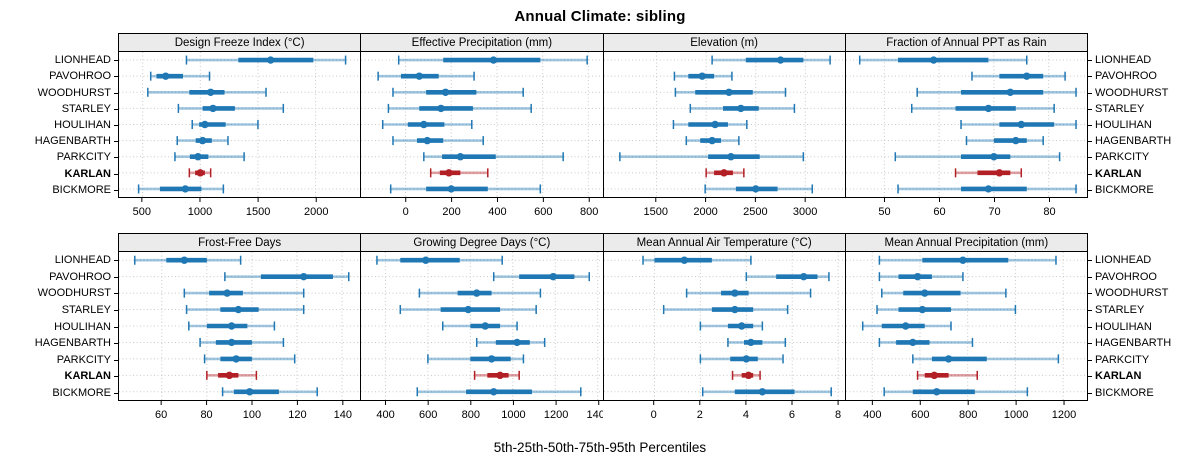 Image resolution: width=1200 pixels, height=475 pixels. I want to click on axis-elevation-m: 1500 2000 2500 3000, so click(724, 215).